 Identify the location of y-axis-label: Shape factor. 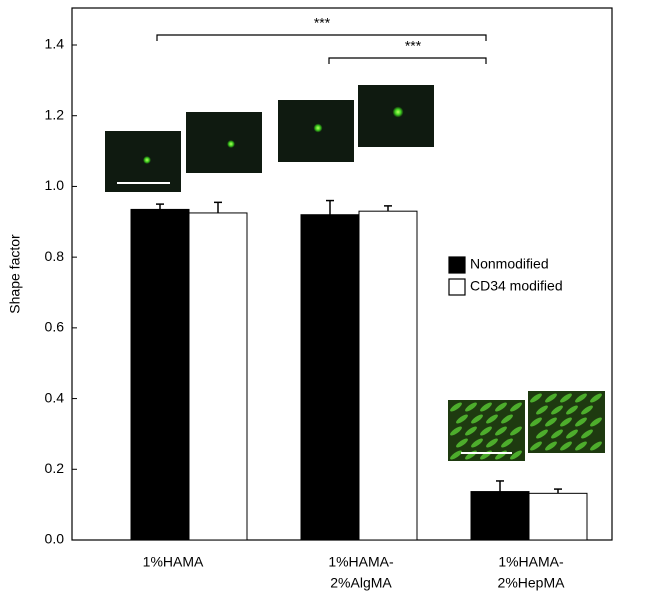
(15, 274).